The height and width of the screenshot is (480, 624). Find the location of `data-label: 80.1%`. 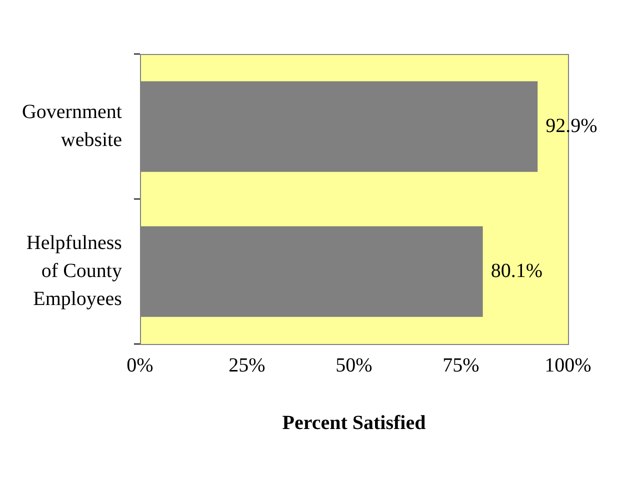

data-label: 80.1% is located at coordinates (516, 271).